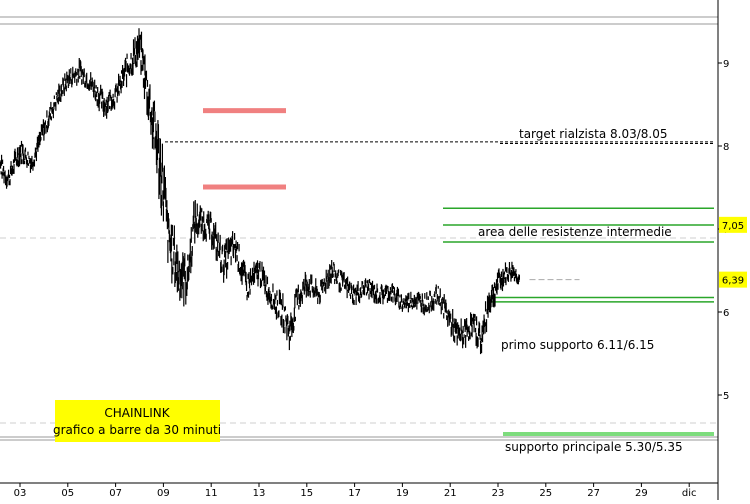 This screenshot has height=504, width=750. What do you see at coordinates (726, 64) in the screenshot?
I see `y-tick-label: 9` at bounding box center [726, 64].